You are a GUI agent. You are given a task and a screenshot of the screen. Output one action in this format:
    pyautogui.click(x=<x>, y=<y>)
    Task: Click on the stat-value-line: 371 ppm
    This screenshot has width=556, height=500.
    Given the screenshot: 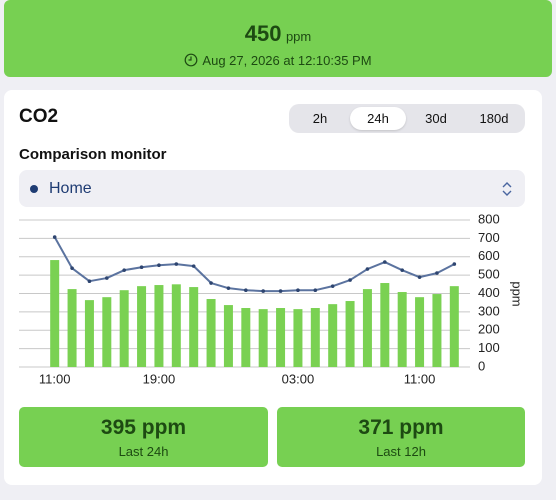 What is the action you would take?
    pyautogui.click(x=401, y=428)
    